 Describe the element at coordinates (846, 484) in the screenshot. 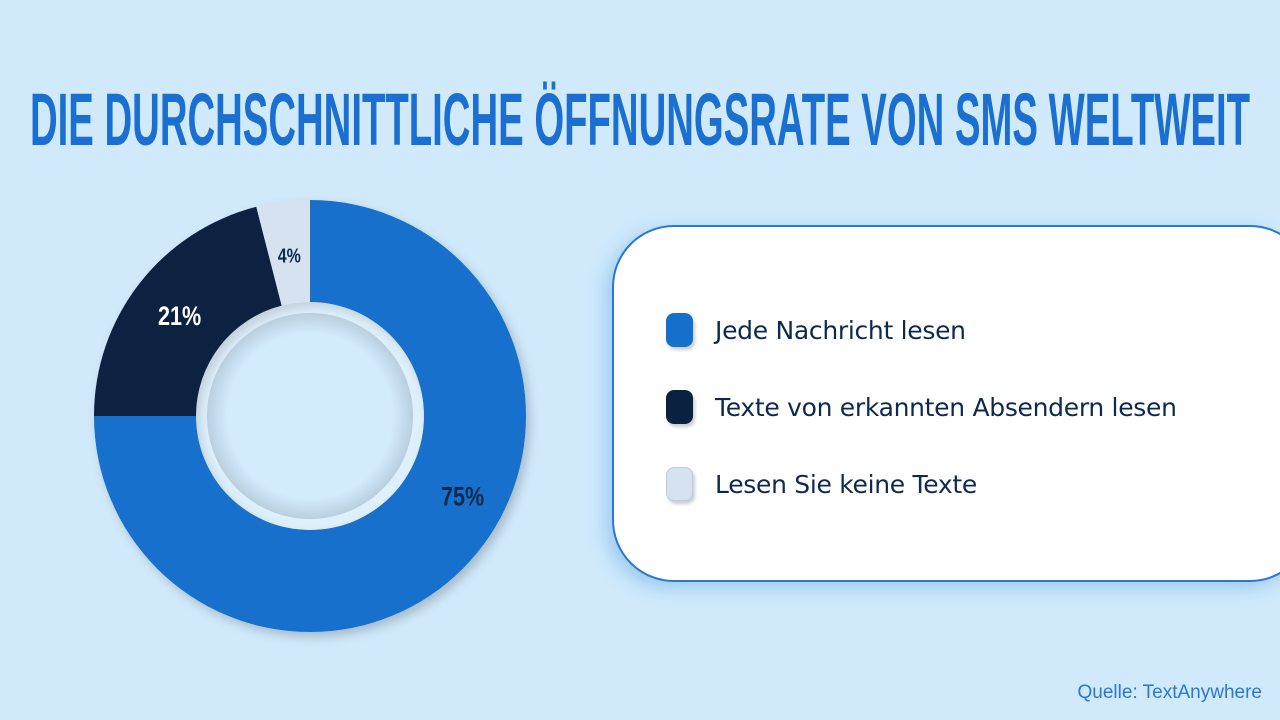

I see `legend-label: Lesen Sie keine Texte` at that location.